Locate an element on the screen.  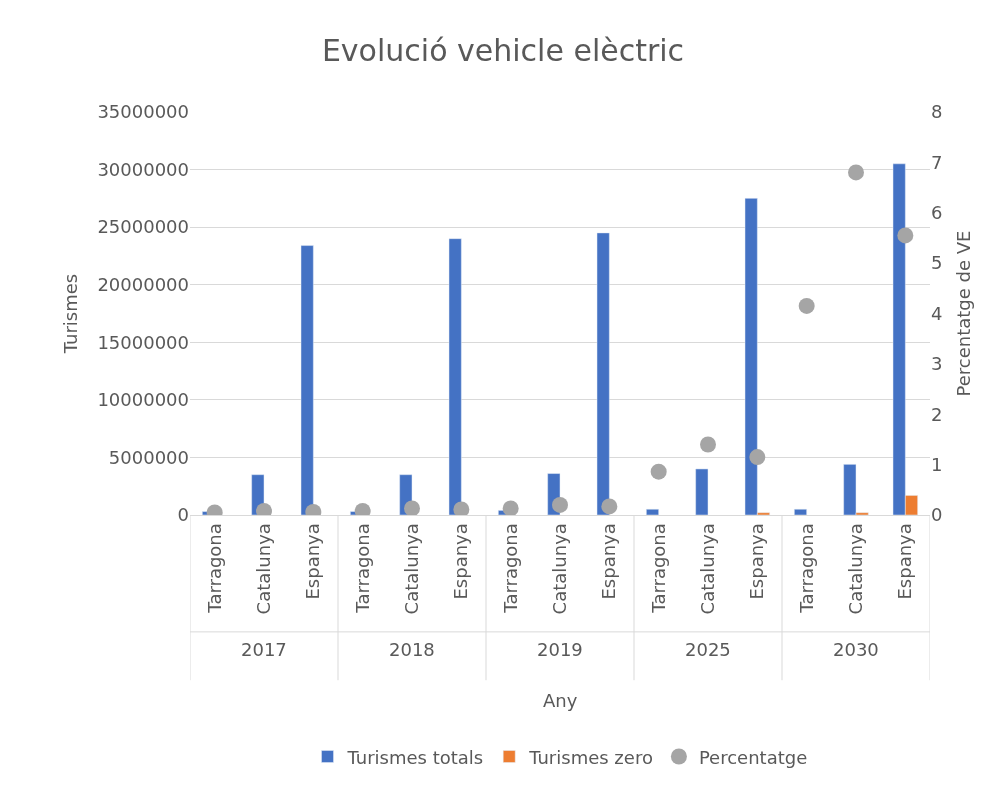
y2-tick-label: 4 is located at coordinates (937, 313).